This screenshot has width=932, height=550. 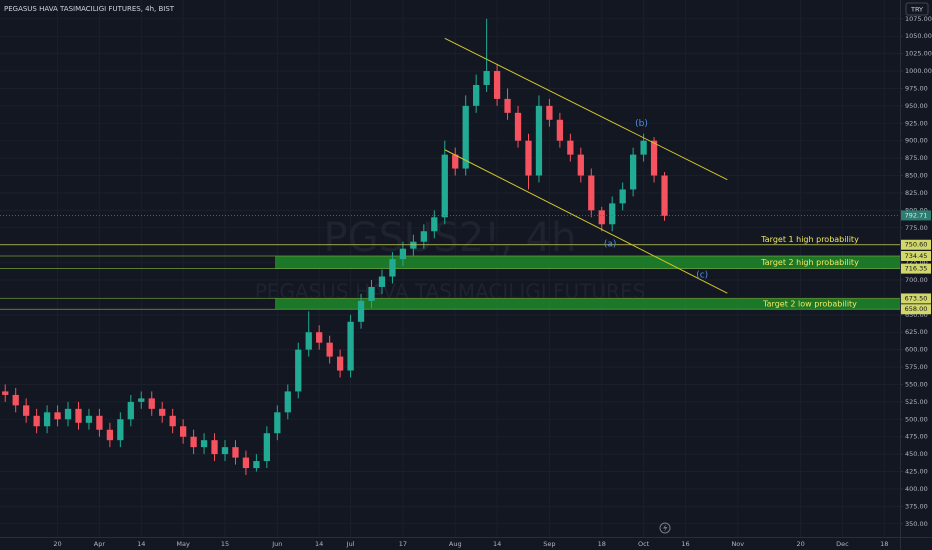 What do you see at coordinates (916, 123) in the screenshot?
I see `y-tick-label: 925.00` at bounding box center [916, 123].